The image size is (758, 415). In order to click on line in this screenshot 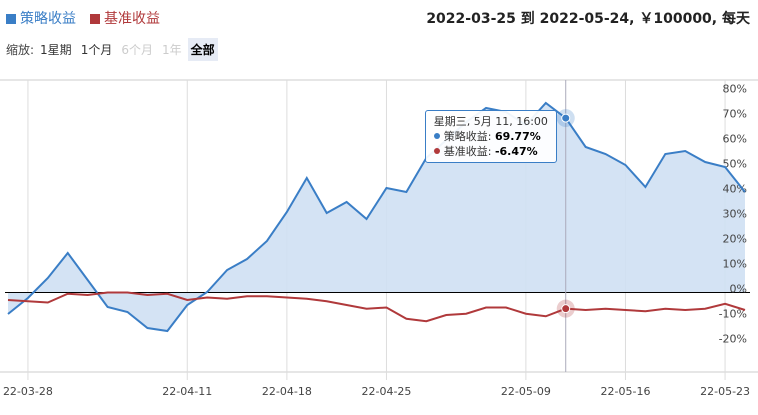, I will do `click(376, 307)`.